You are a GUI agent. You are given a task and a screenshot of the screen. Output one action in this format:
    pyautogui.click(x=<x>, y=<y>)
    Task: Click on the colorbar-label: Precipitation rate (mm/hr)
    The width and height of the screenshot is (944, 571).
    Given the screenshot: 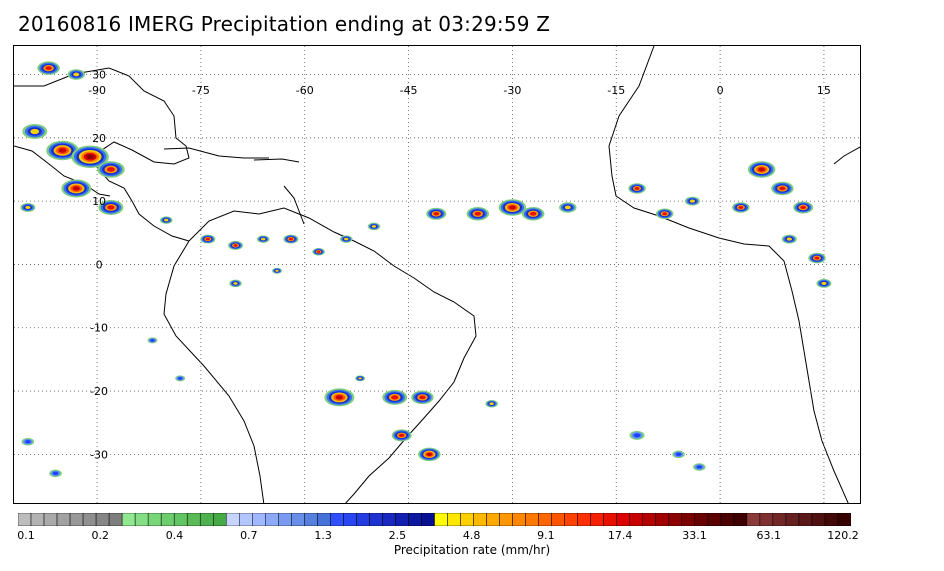 What is the action you would take?
    pyautogui.click(x=472, y=550)
    